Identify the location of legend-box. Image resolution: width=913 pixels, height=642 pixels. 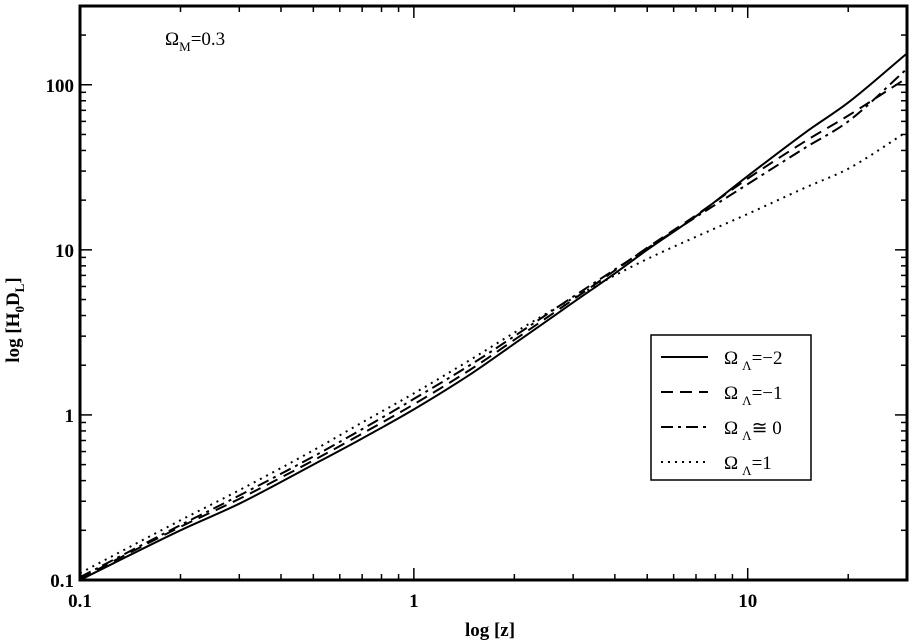
(731, 407).